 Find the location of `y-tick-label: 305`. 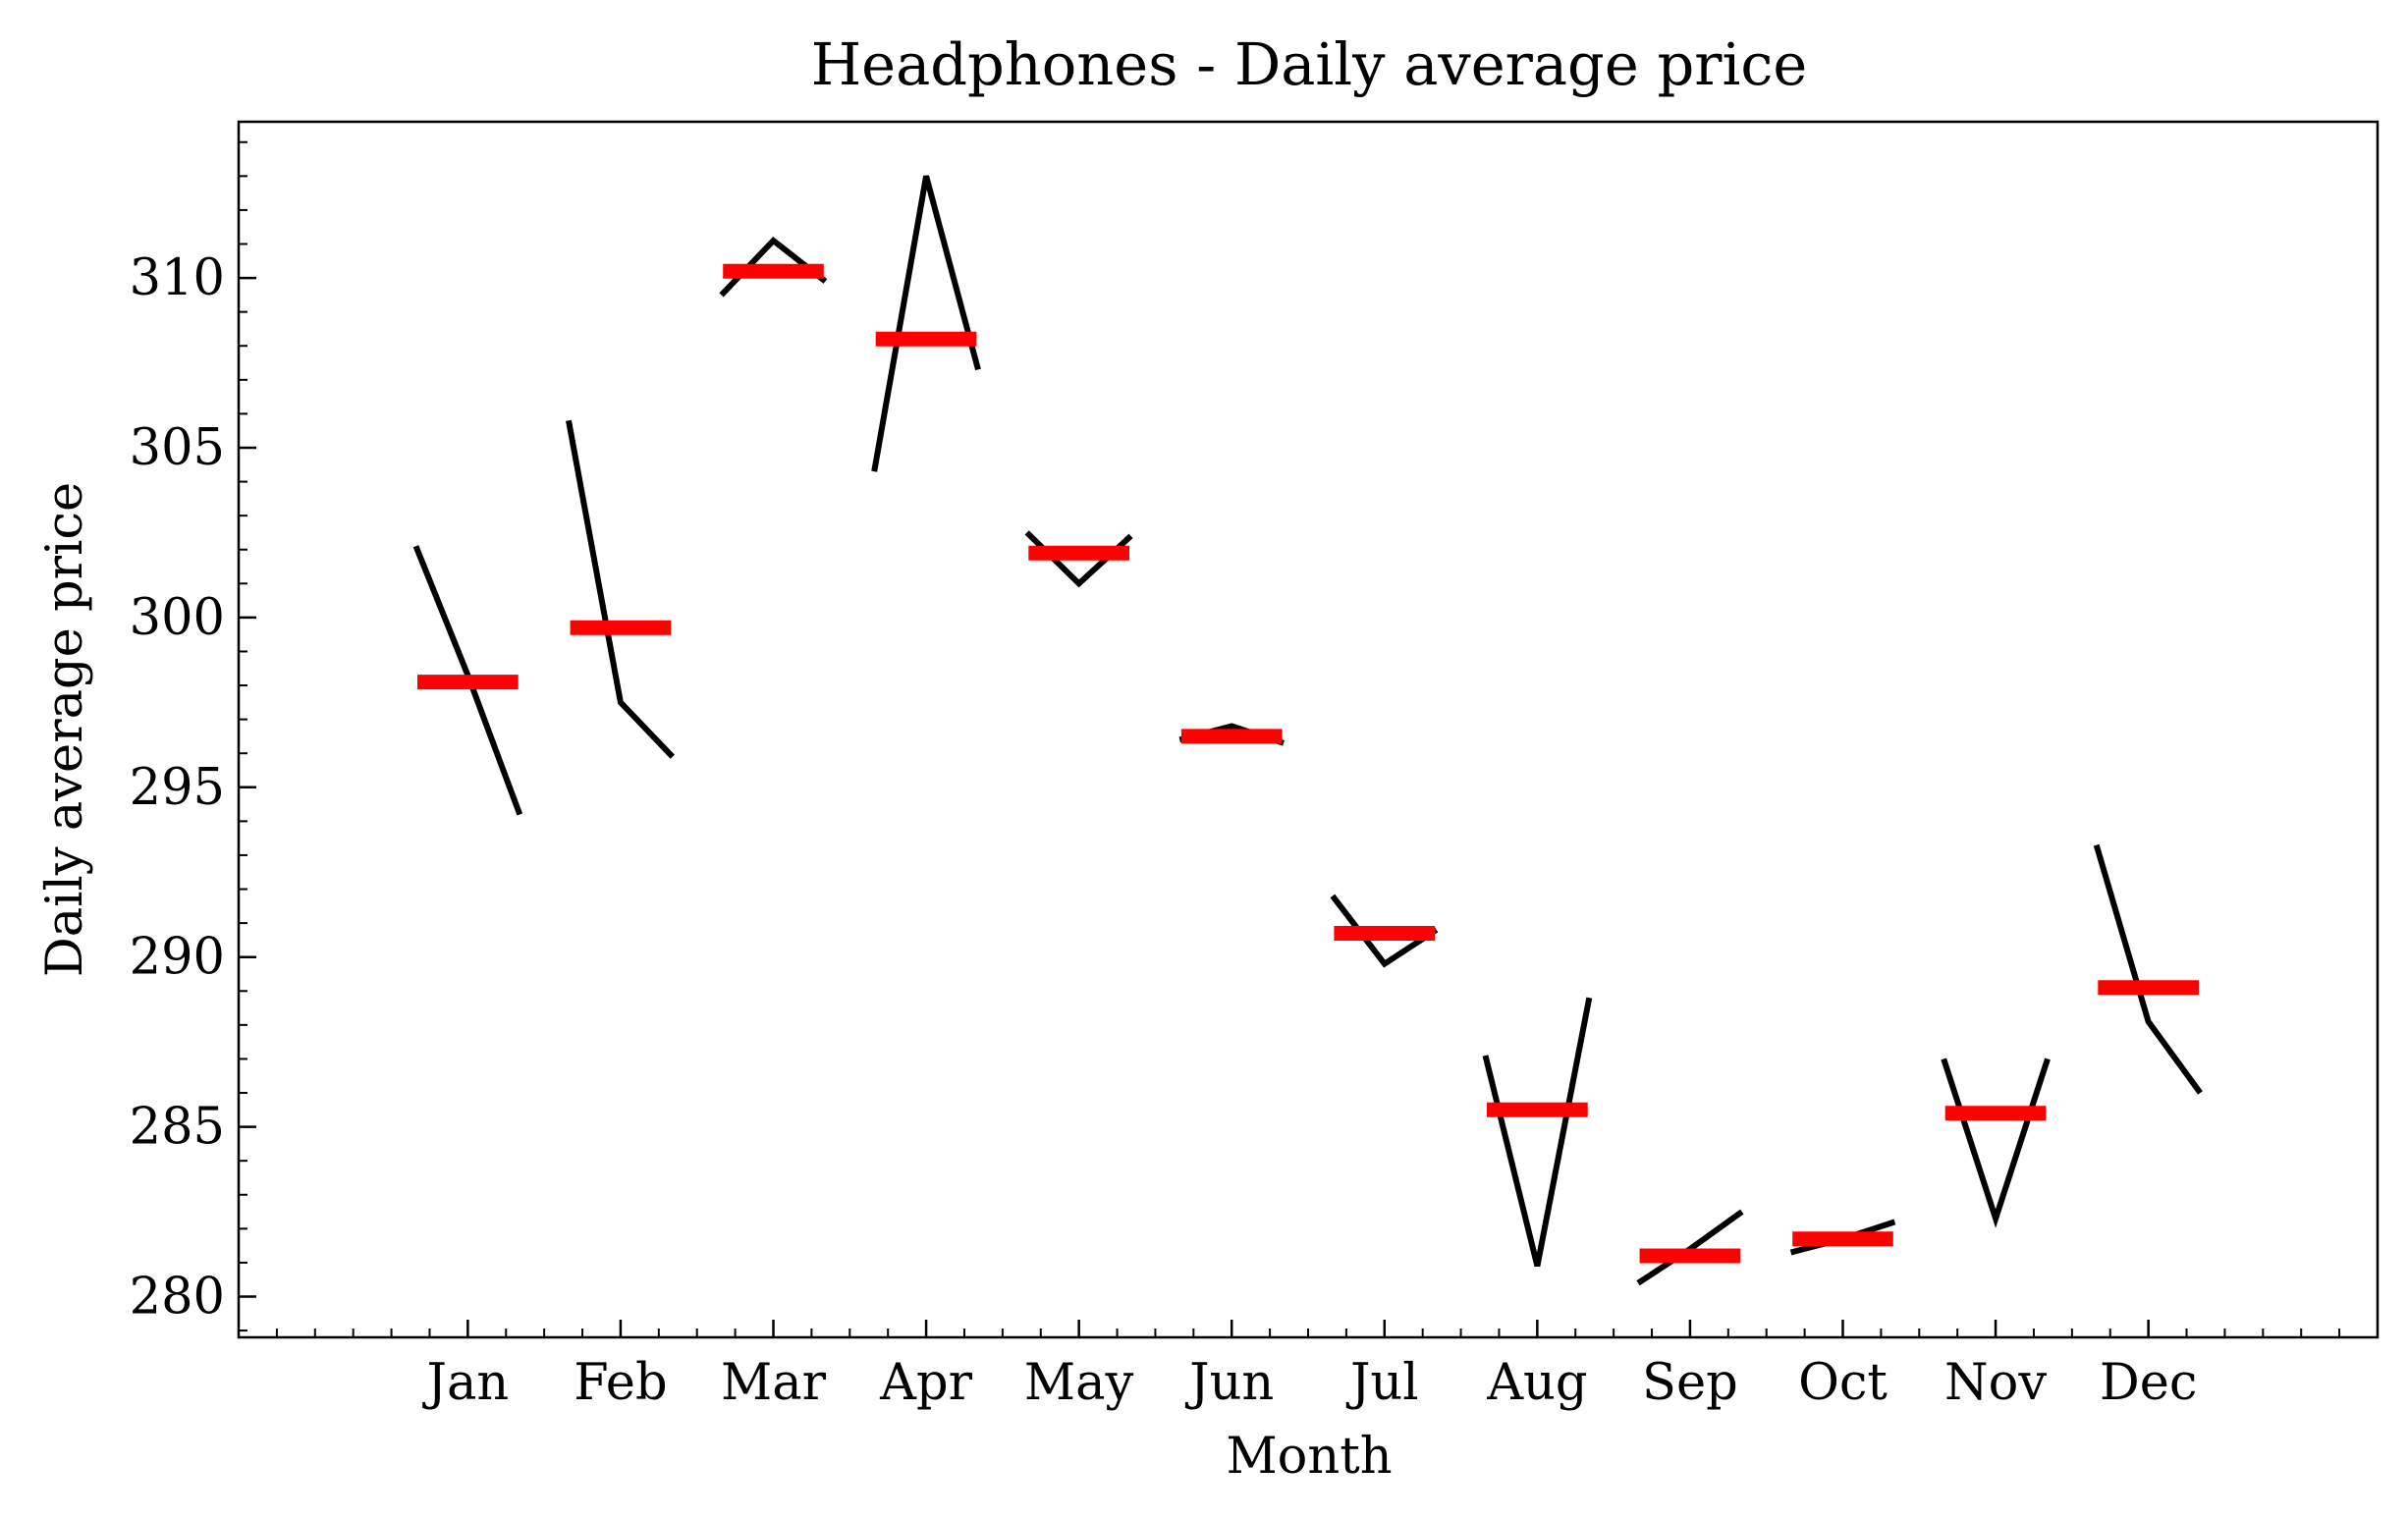

y-tick-label: 305 is located at coordinates (177, 448).